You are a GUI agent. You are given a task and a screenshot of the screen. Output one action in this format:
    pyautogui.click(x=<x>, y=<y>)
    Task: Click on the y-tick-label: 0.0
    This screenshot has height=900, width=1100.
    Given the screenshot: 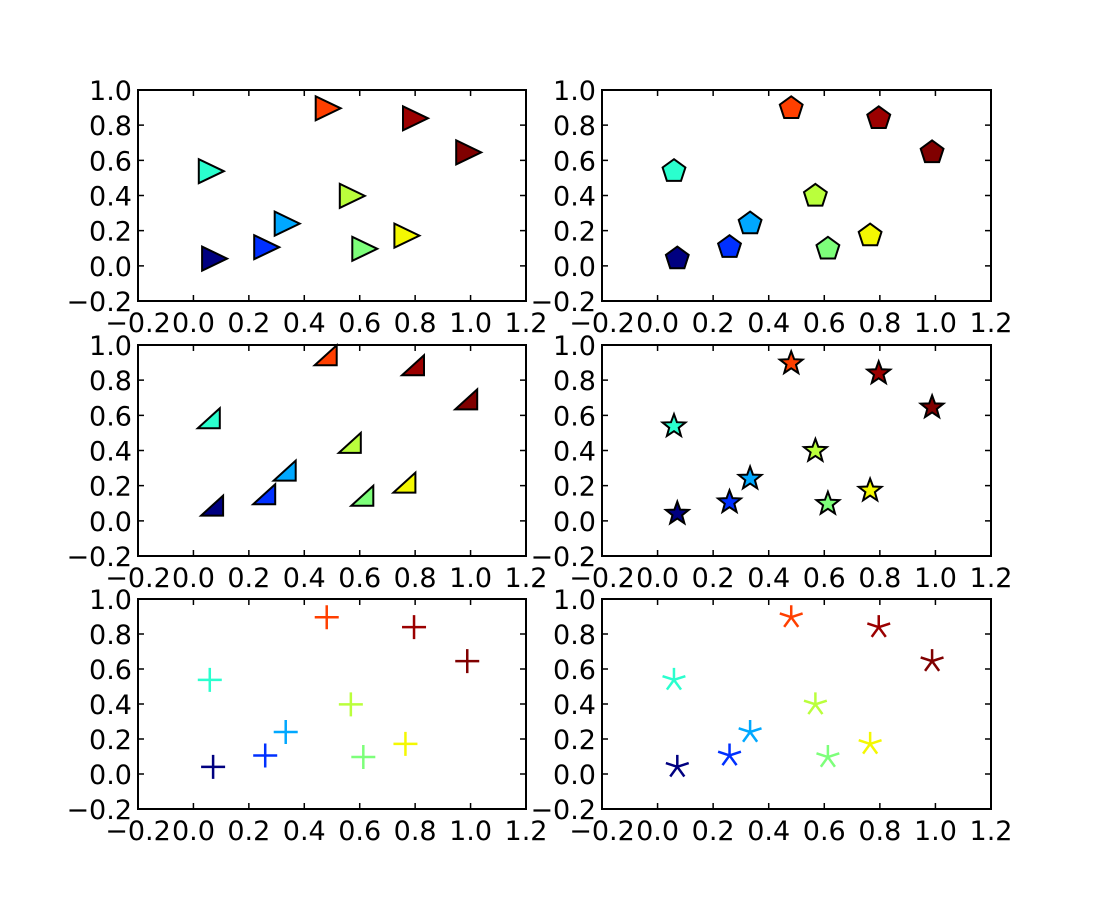 What is the action you would take?
    pyautogui.click(x=574, y=267)
    